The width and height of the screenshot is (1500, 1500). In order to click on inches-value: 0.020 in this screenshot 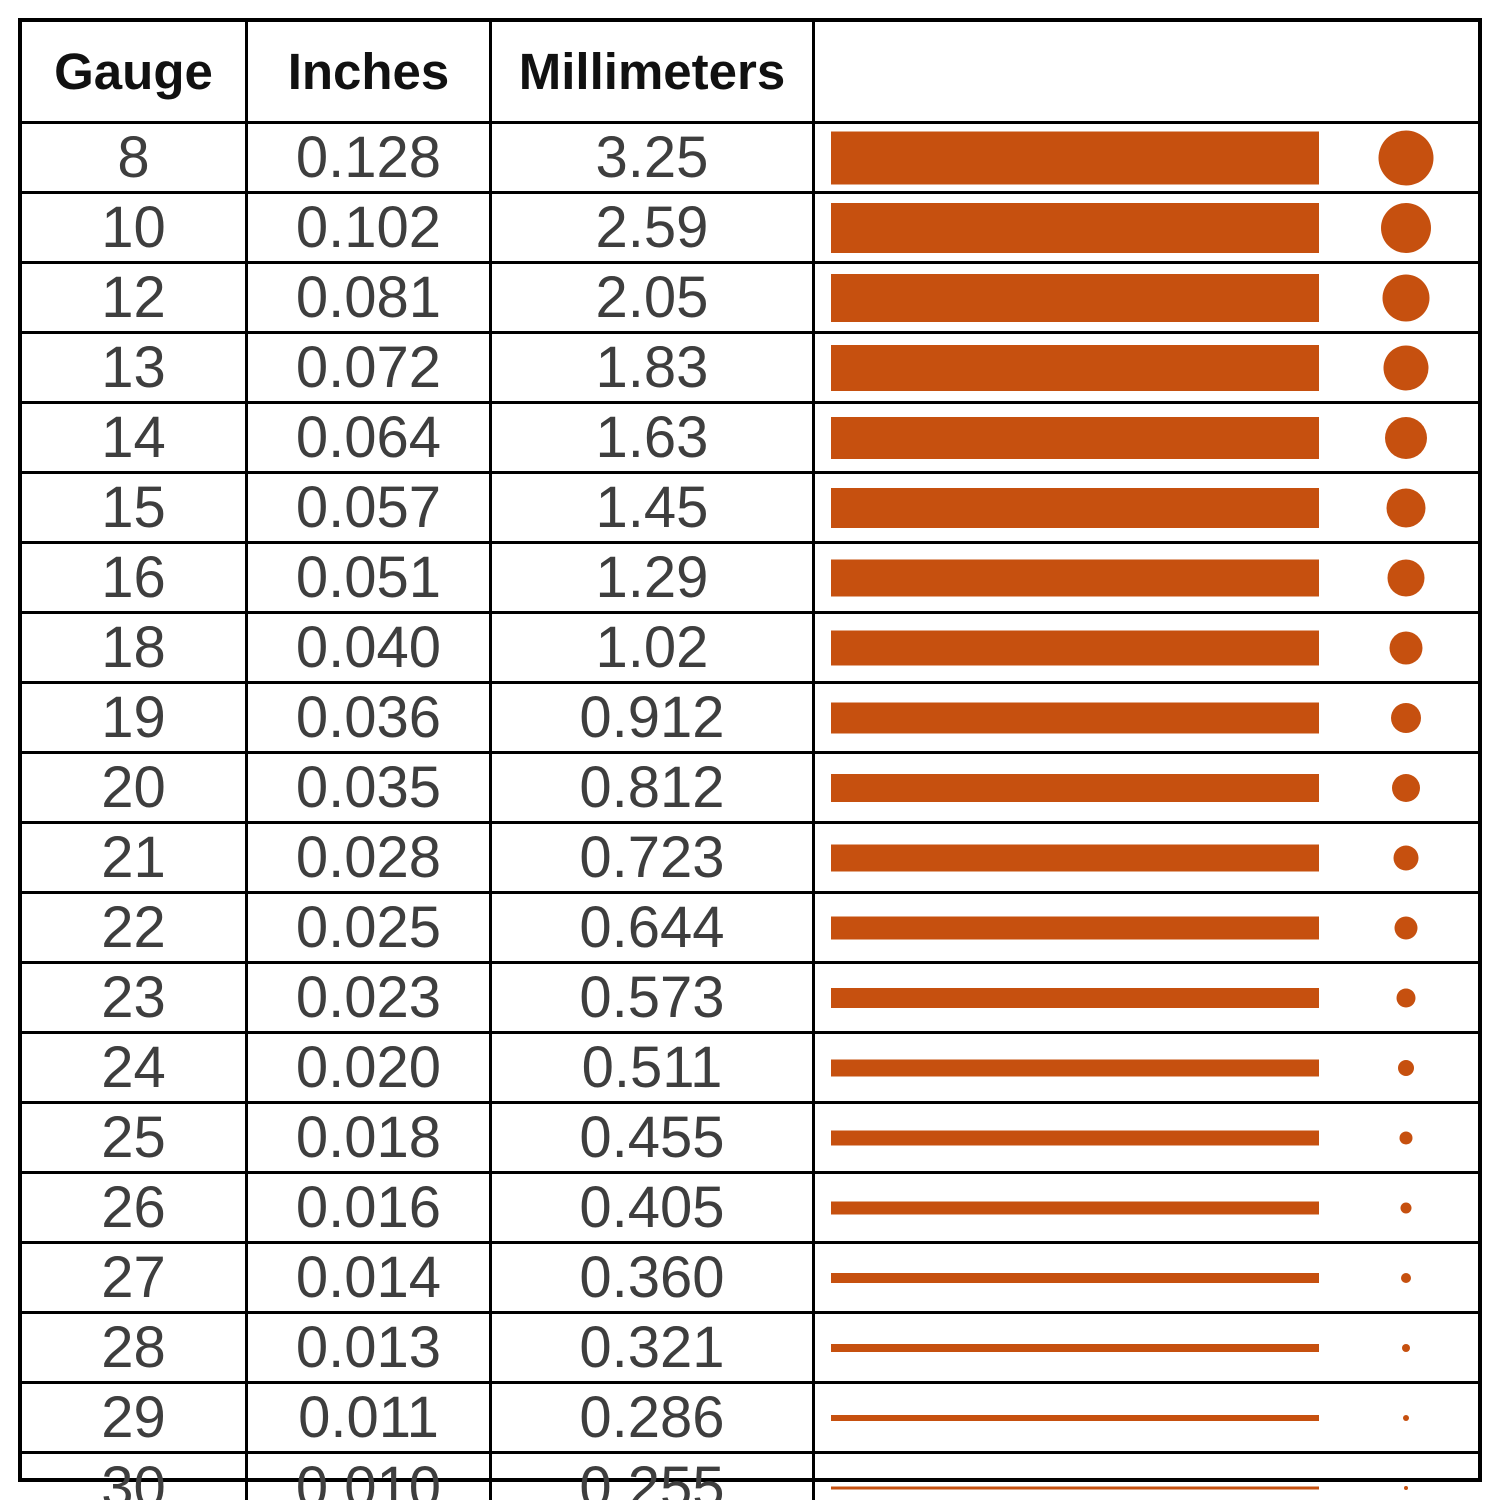, I will do `click(370, 1067)`.